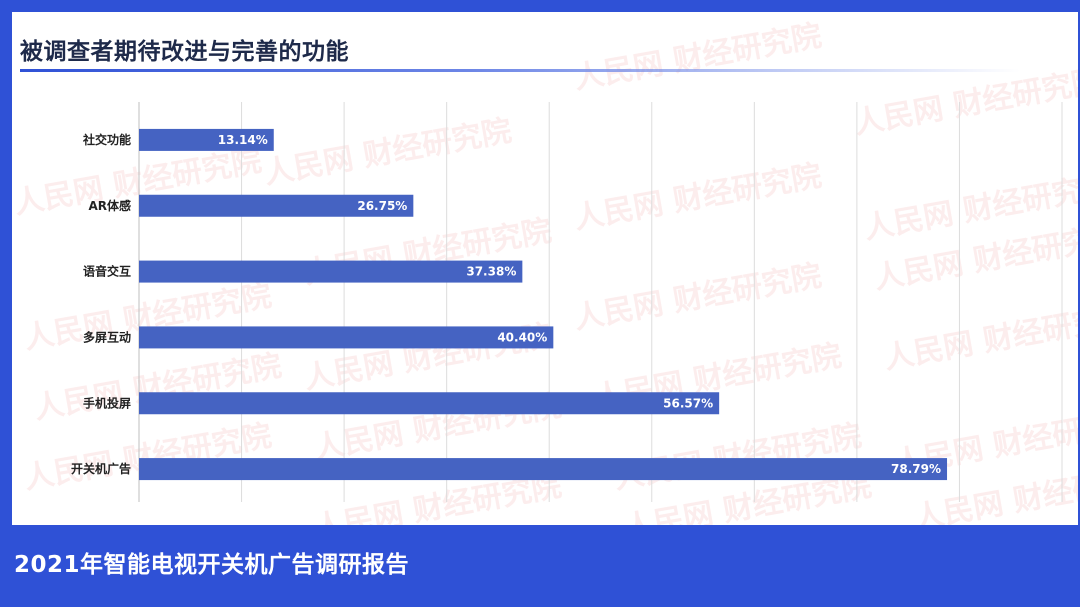  What do you see at coordinates (101, 468) in the screenshot?
I see `category-label: 开关机广告` at bounding box center [101, 468].